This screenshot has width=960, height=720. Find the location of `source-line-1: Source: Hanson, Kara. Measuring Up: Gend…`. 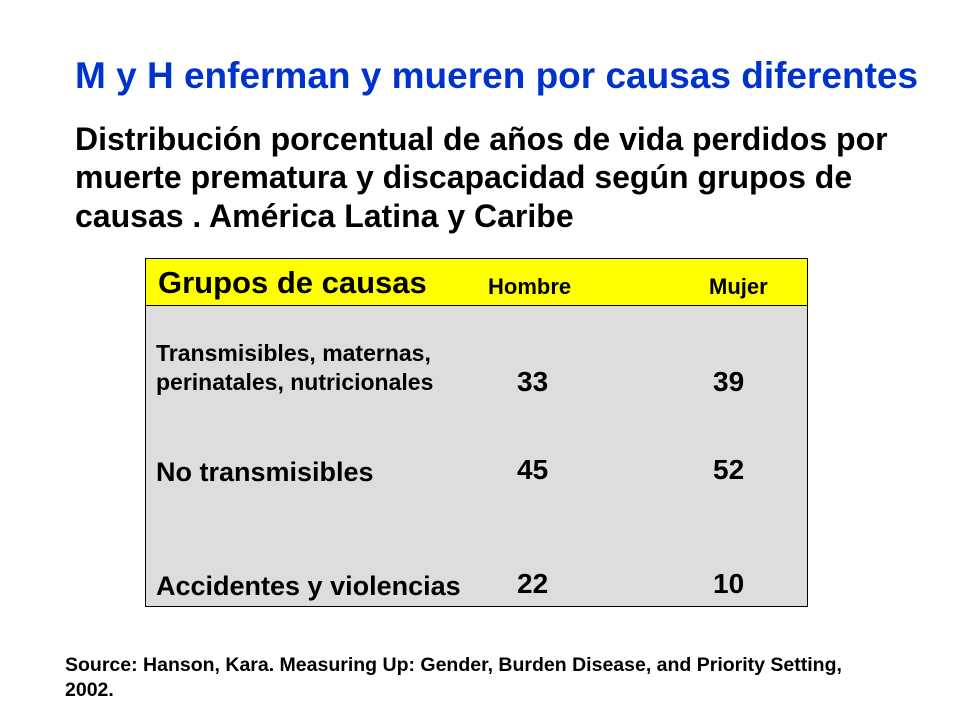

source-line-1: Source: Hanson, Kara. Measuring Up: Gend… is located at coordinates (453, 665).